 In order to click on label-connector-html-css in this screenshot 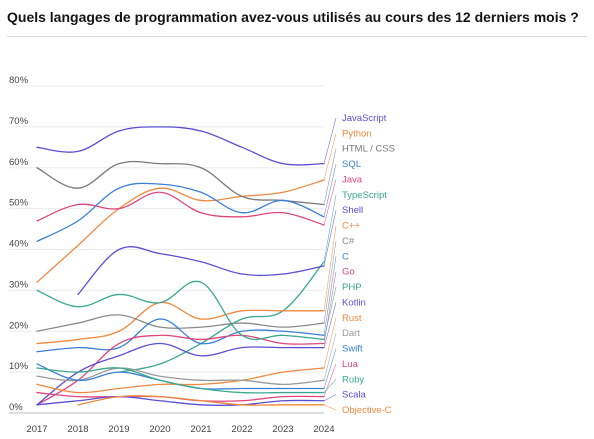, I will do `click(330, 176)`.